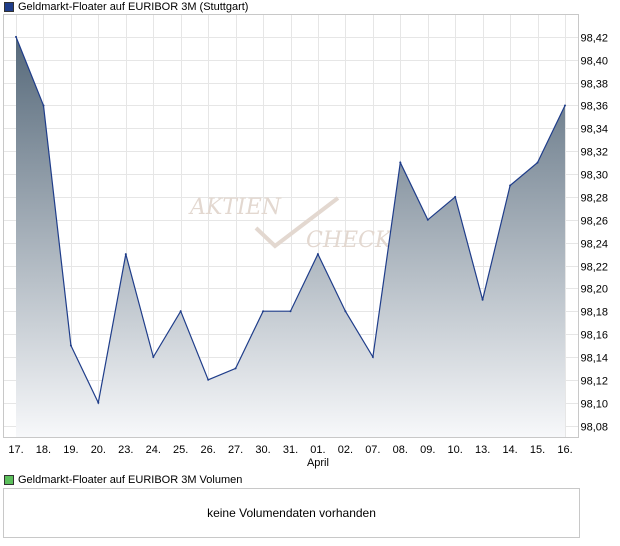 This screenshot has height=546, width=620. What do you see at coordinates (400, 450) in the screenshot?
I see `x-tick-label: 08.` at bounding box center [400, 450].